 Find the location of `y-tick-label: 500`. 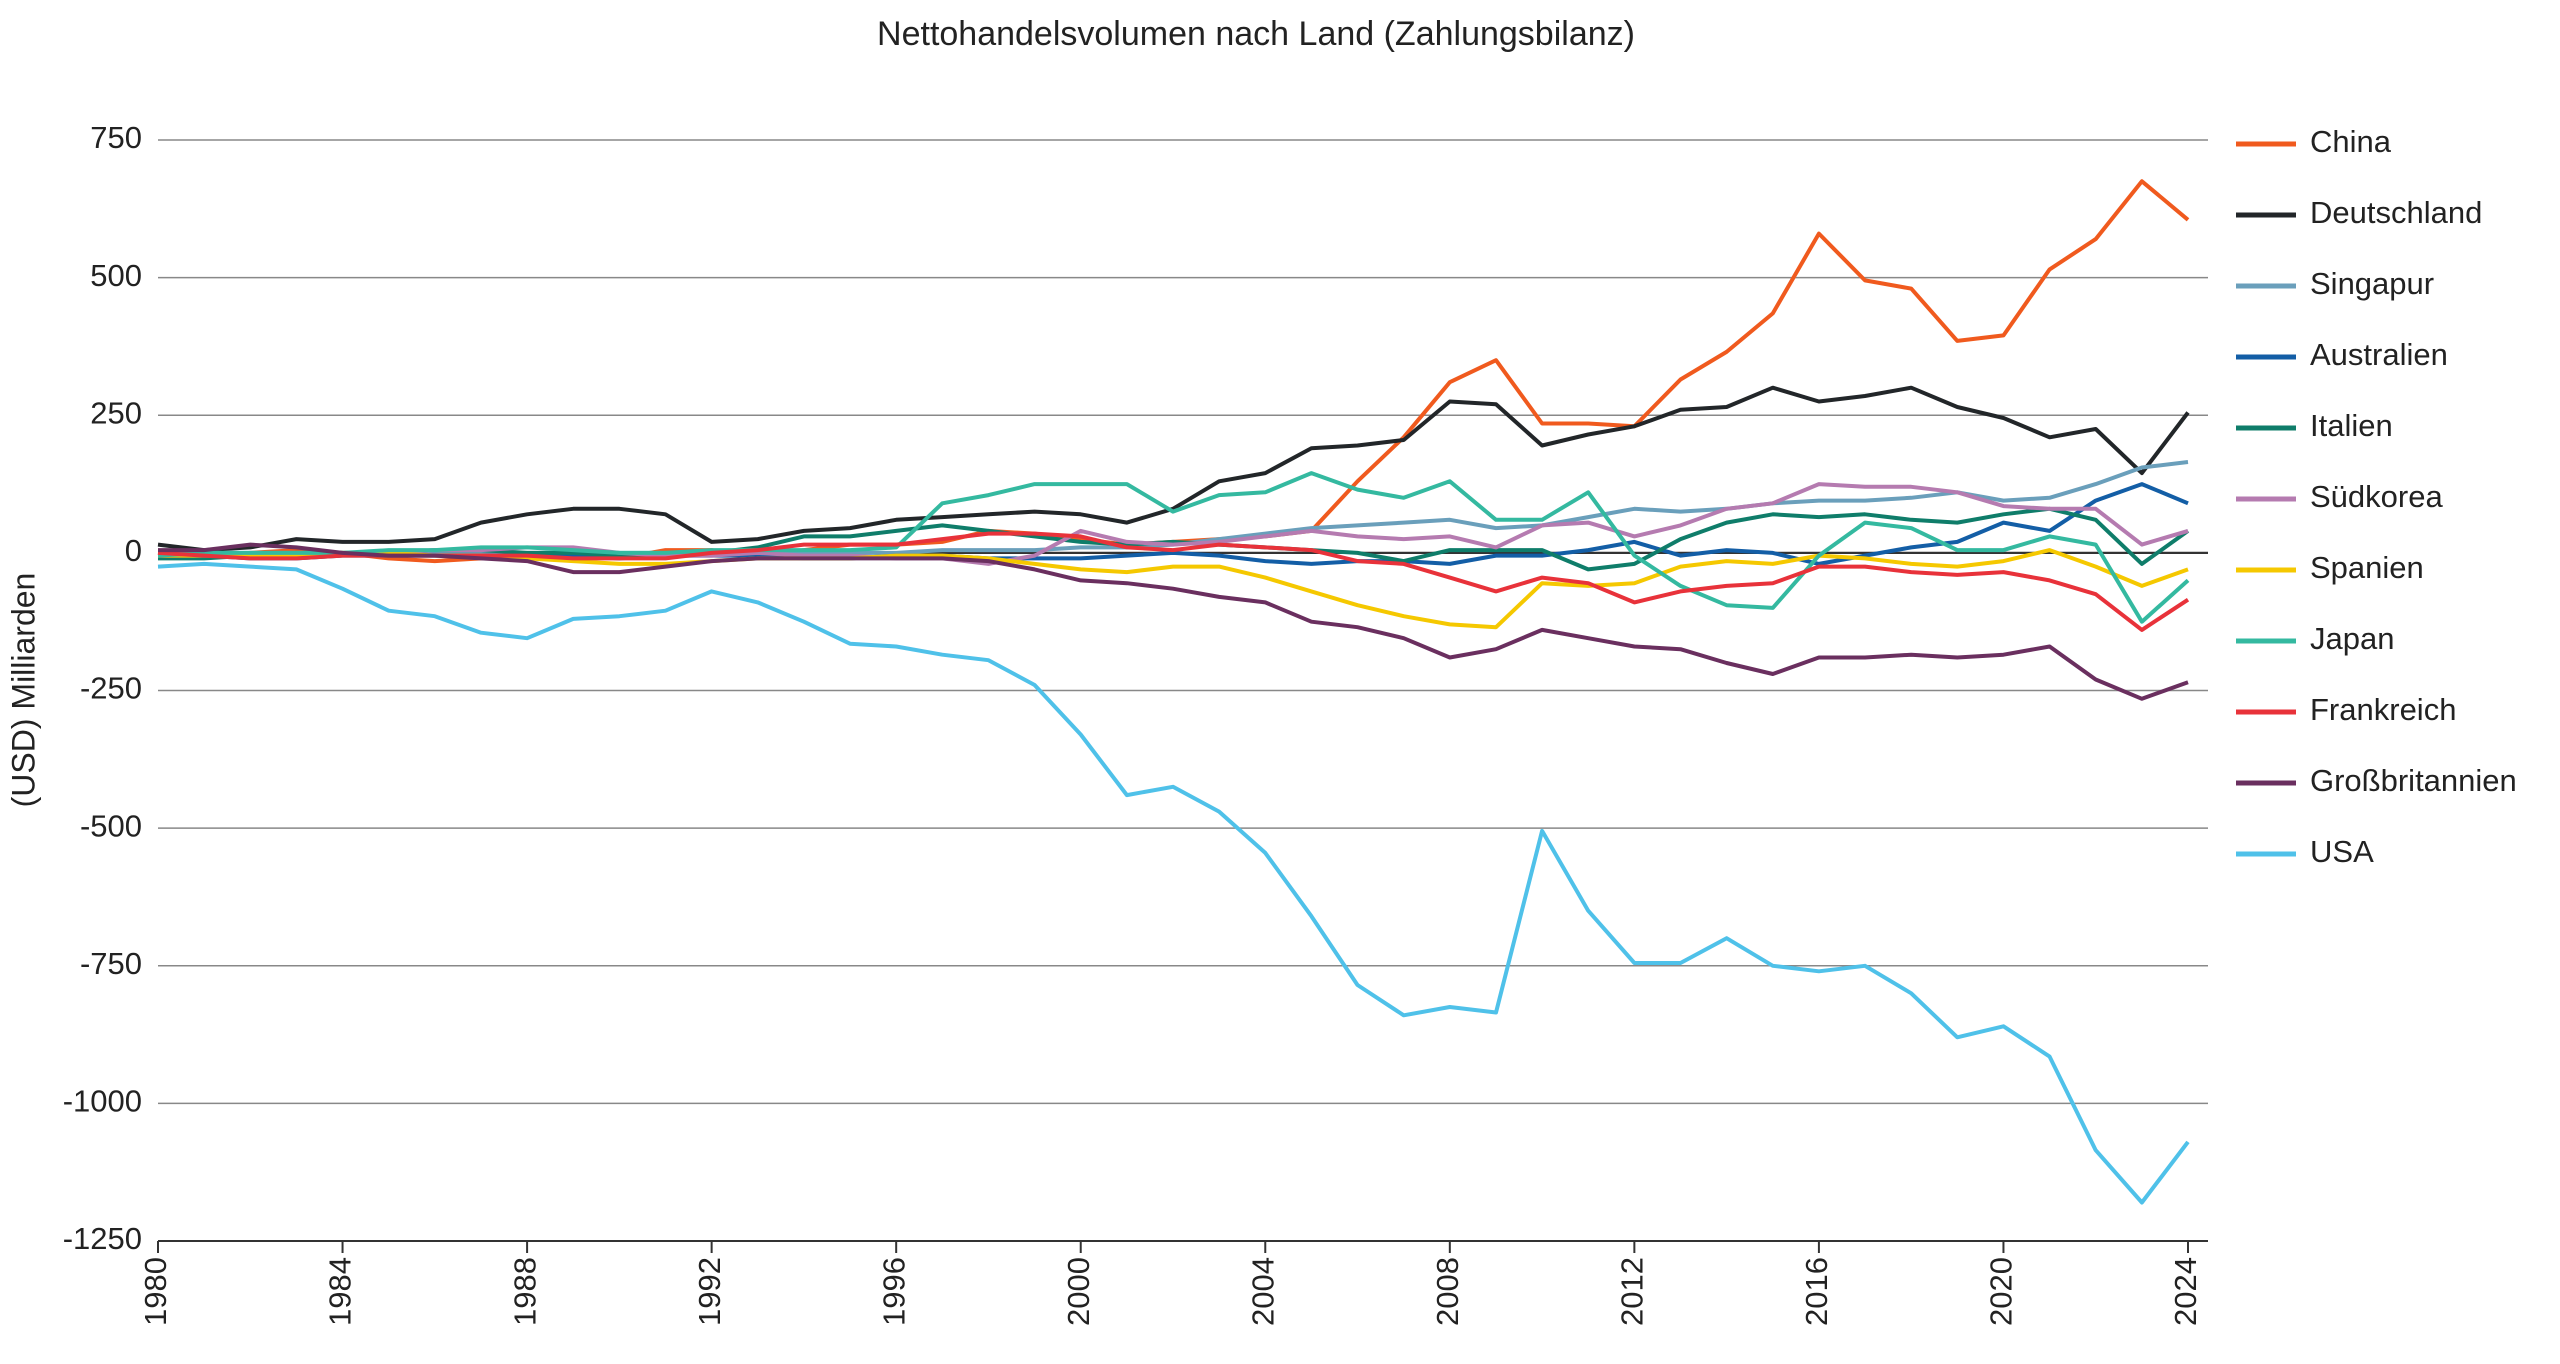

y-tick-label: 500 is located at coordinates (116, 275).